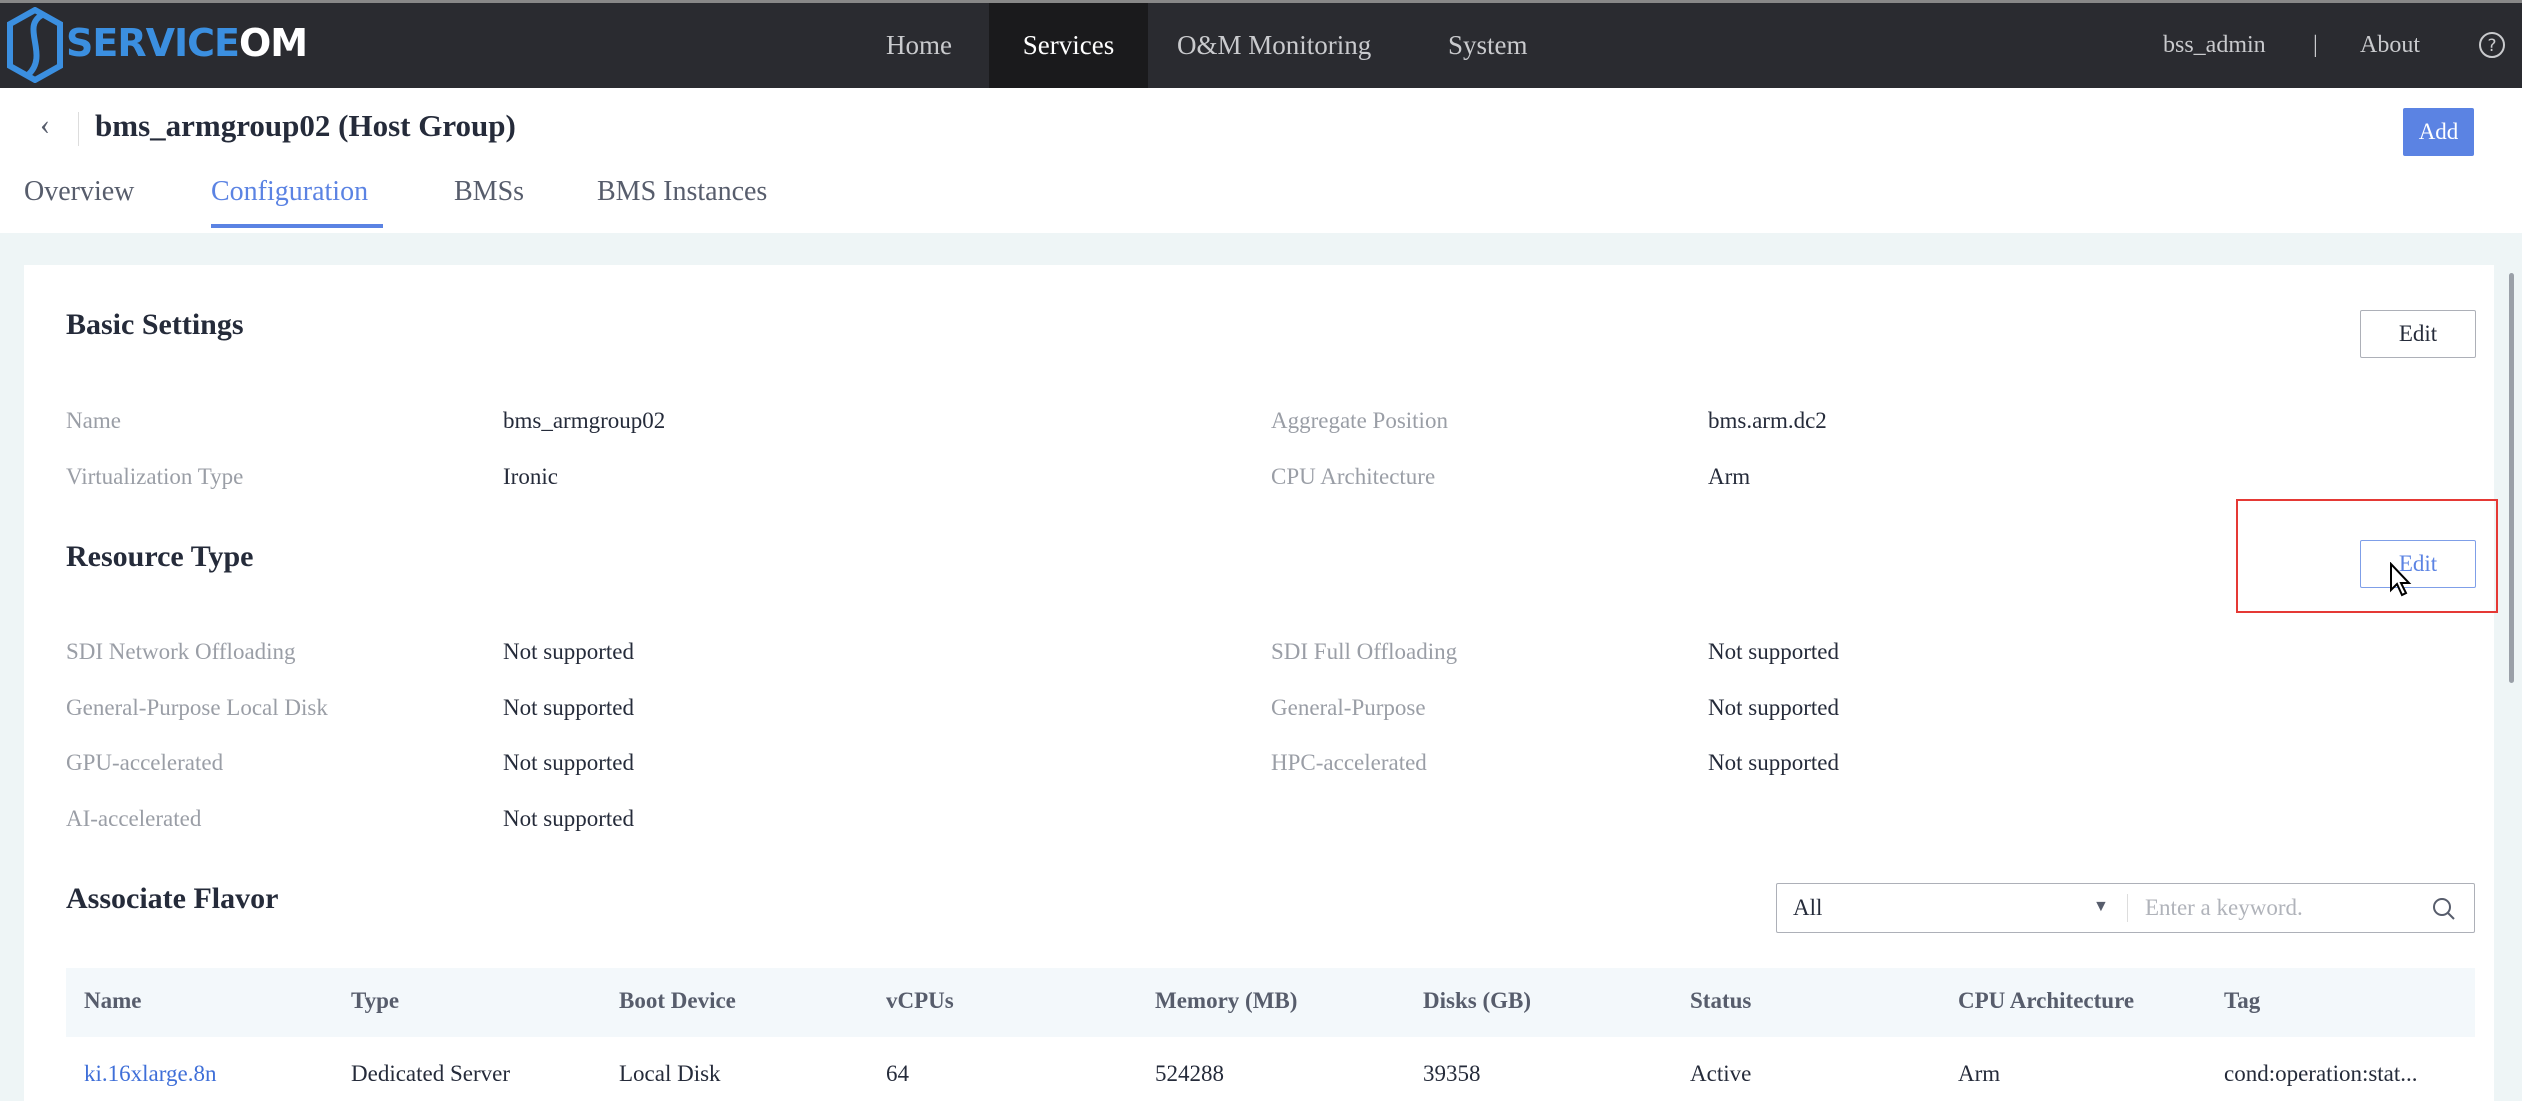 Image resolution: width=2522 pixels, height=1101 pixels. What do you see at coordinates (2242, 1000) in the screenshot?
I see `column-header: Tag` at bounding box center [2242, 1000].